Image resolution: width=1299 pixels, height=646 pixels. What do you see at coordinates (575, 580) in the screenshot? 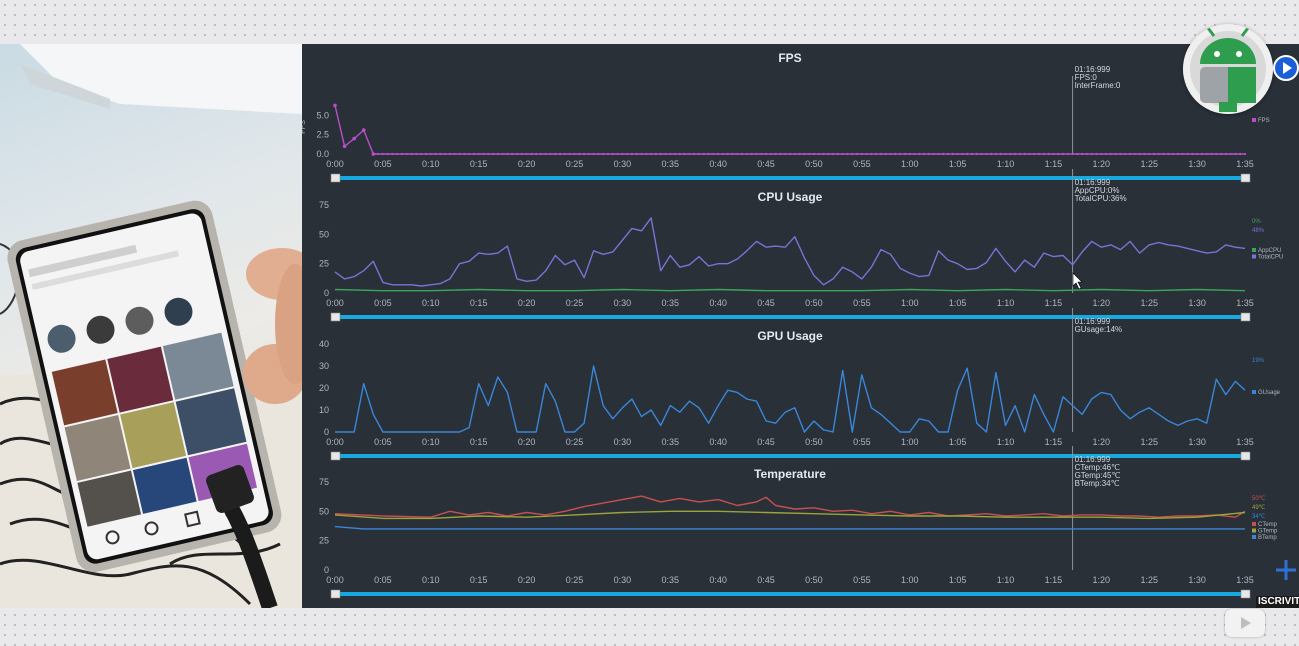
I see `x-tick-label: 0:25` at bounding box center [575, 580].